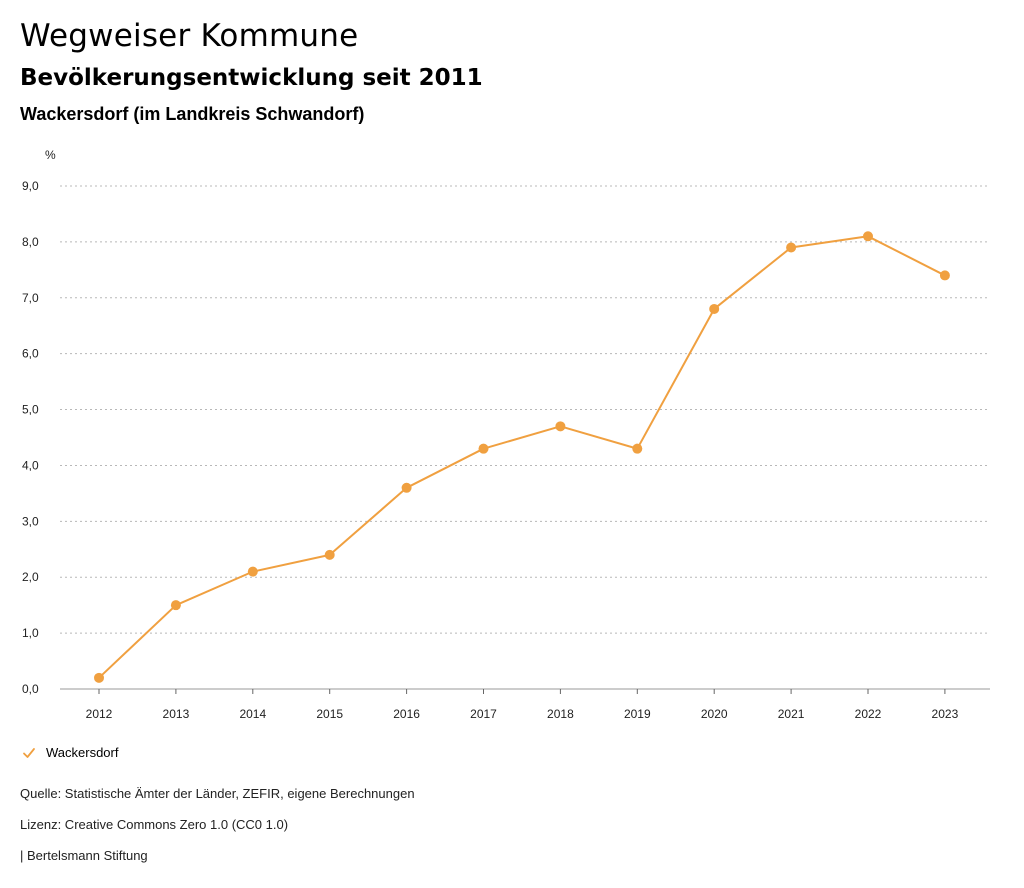 The height and width of the screenshot is (888, 1024). I want to click on y-tick-label: 0,0, so click(30, 689).